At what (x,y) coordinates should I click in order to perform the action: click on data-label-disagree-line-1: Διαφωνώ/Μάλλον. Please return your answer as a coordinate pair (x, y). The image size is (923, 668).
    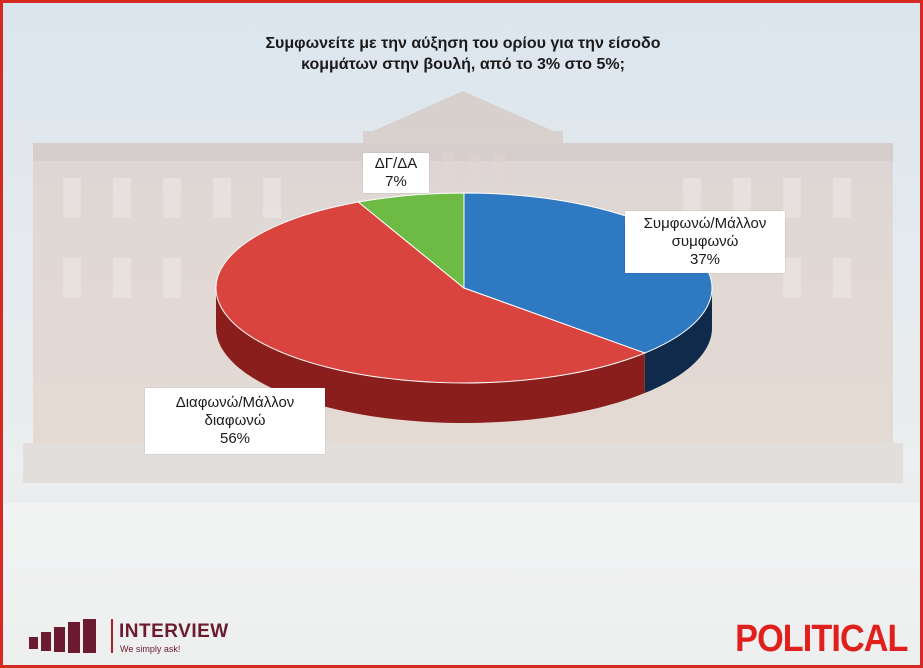
    Looking at the image, I should click on (235, 402).